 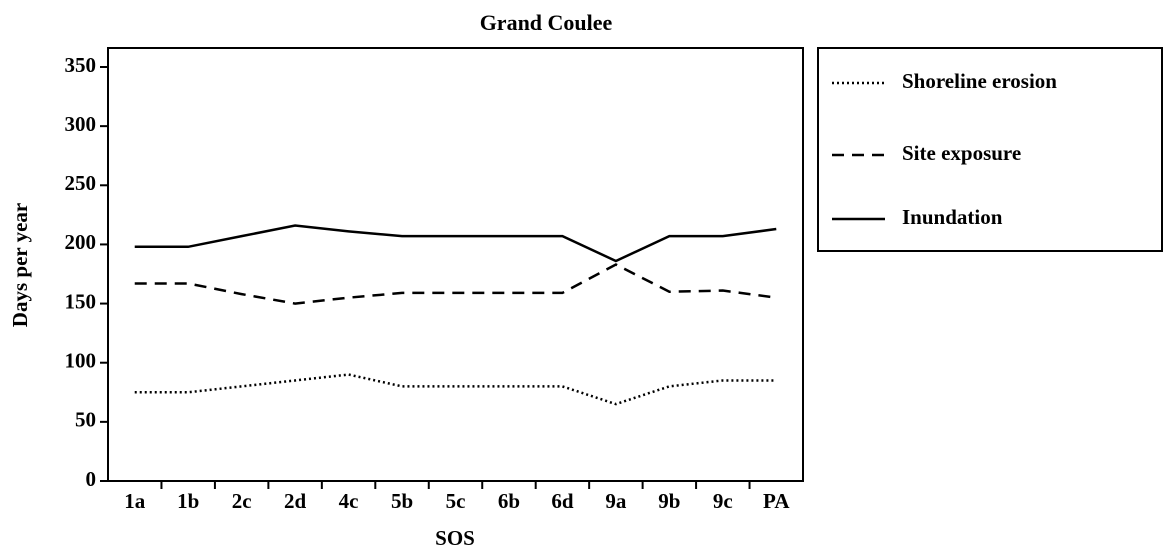 What do you see at coordinates (961, 153) in the screenshot?
I see `legend-label: Site exposure` at bounding box center [961, 153].